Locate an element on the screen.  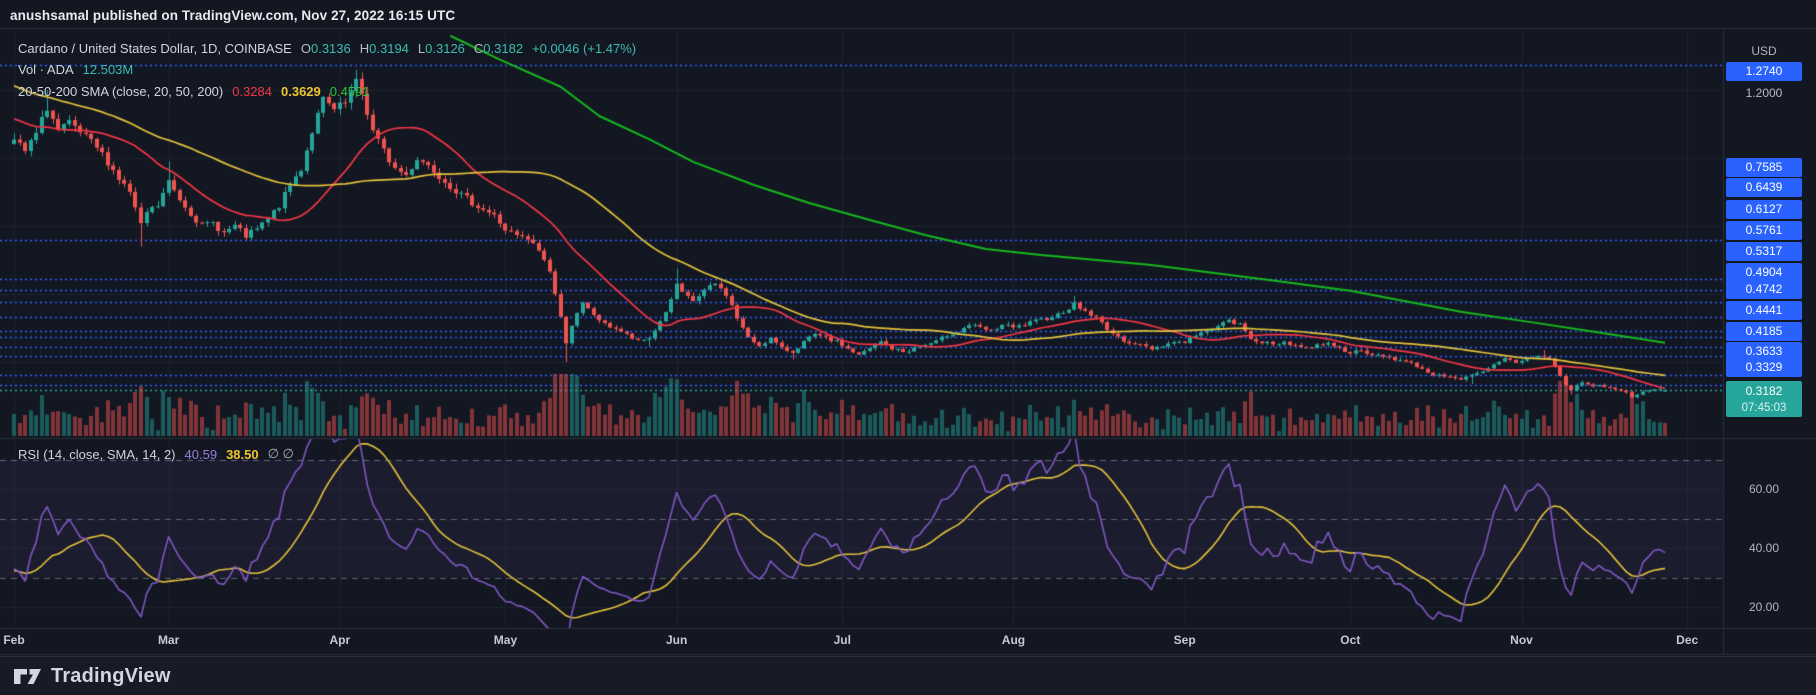
ohlc-open: O0.3136 is located at coordinates (325, 48).